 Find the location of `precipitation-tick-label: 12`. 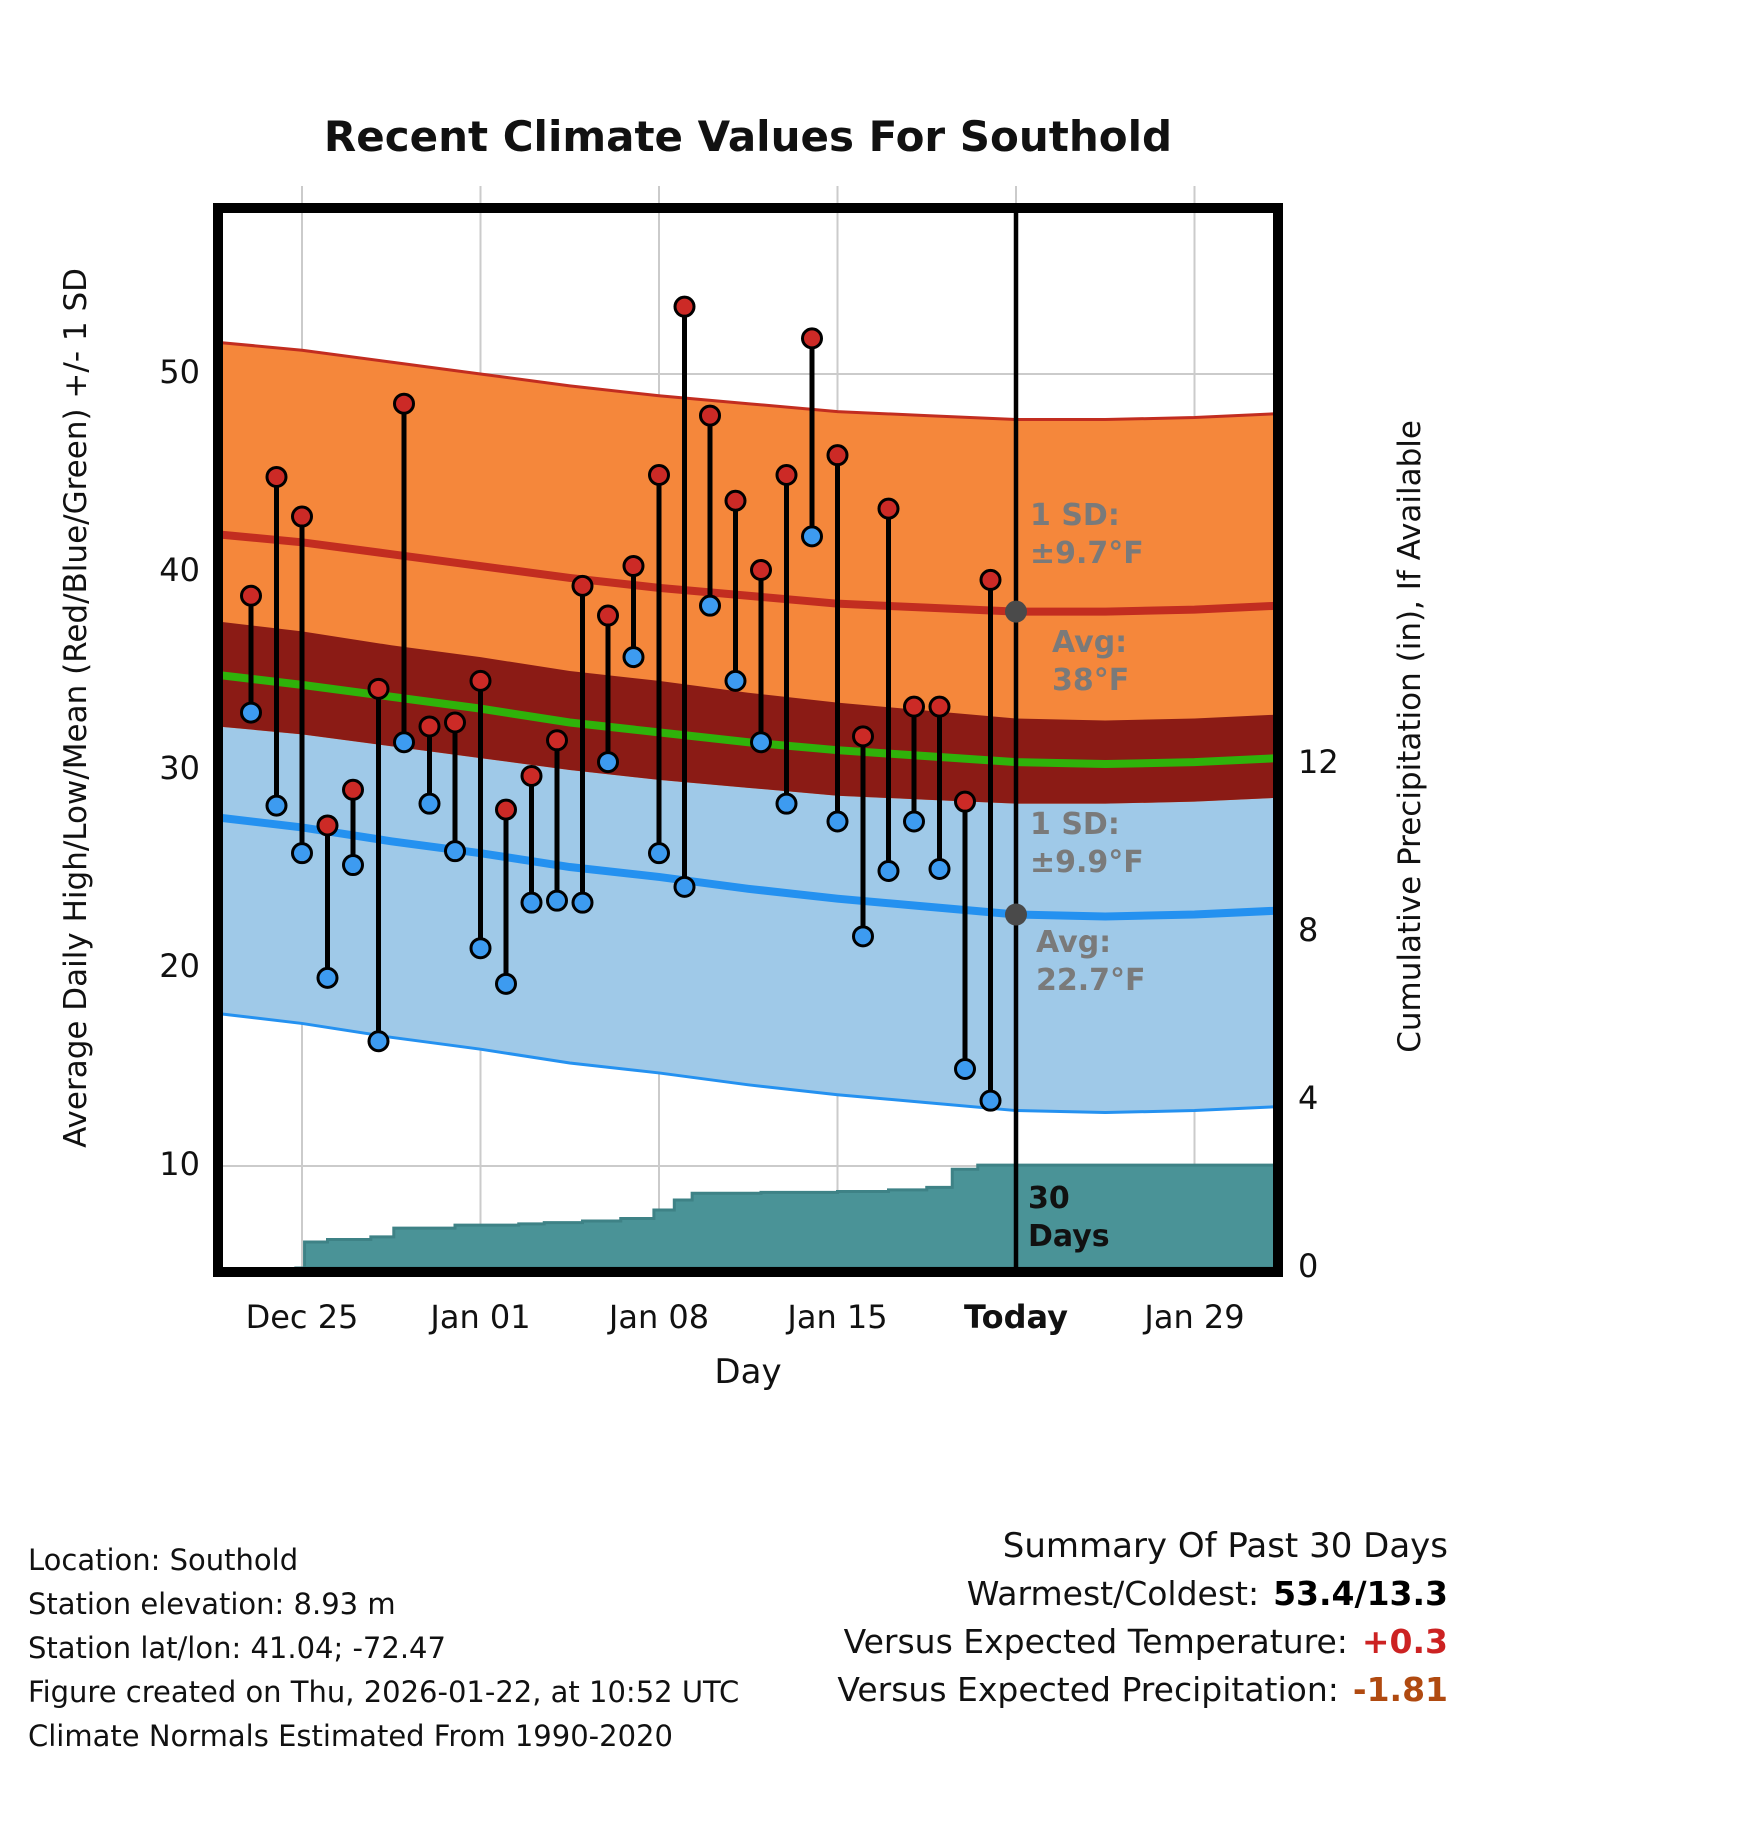

precipitation-tick-label: 12 is located at coordinates (1318, 762).